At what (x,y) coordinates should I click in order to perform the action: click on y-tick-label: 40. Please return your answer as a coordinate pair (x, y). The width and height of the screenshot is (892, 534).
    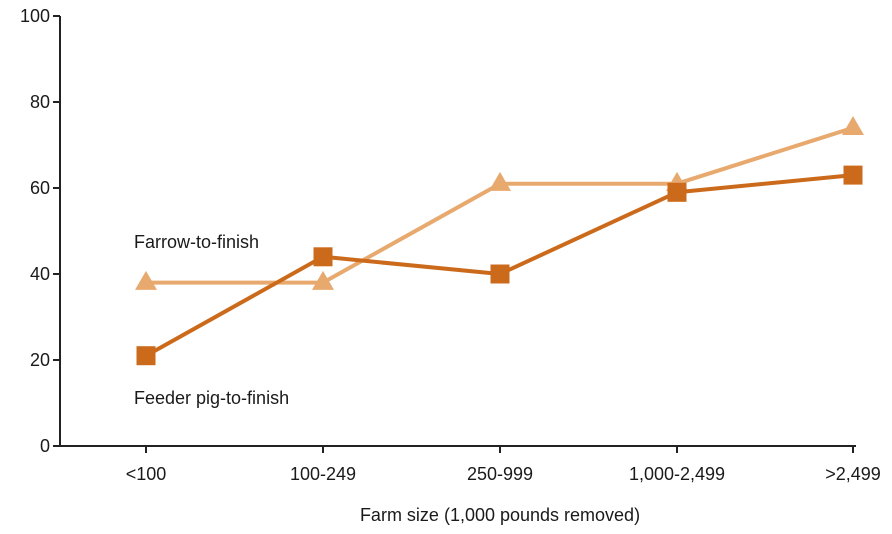
    Looking at the image, I should click on (40, 274).